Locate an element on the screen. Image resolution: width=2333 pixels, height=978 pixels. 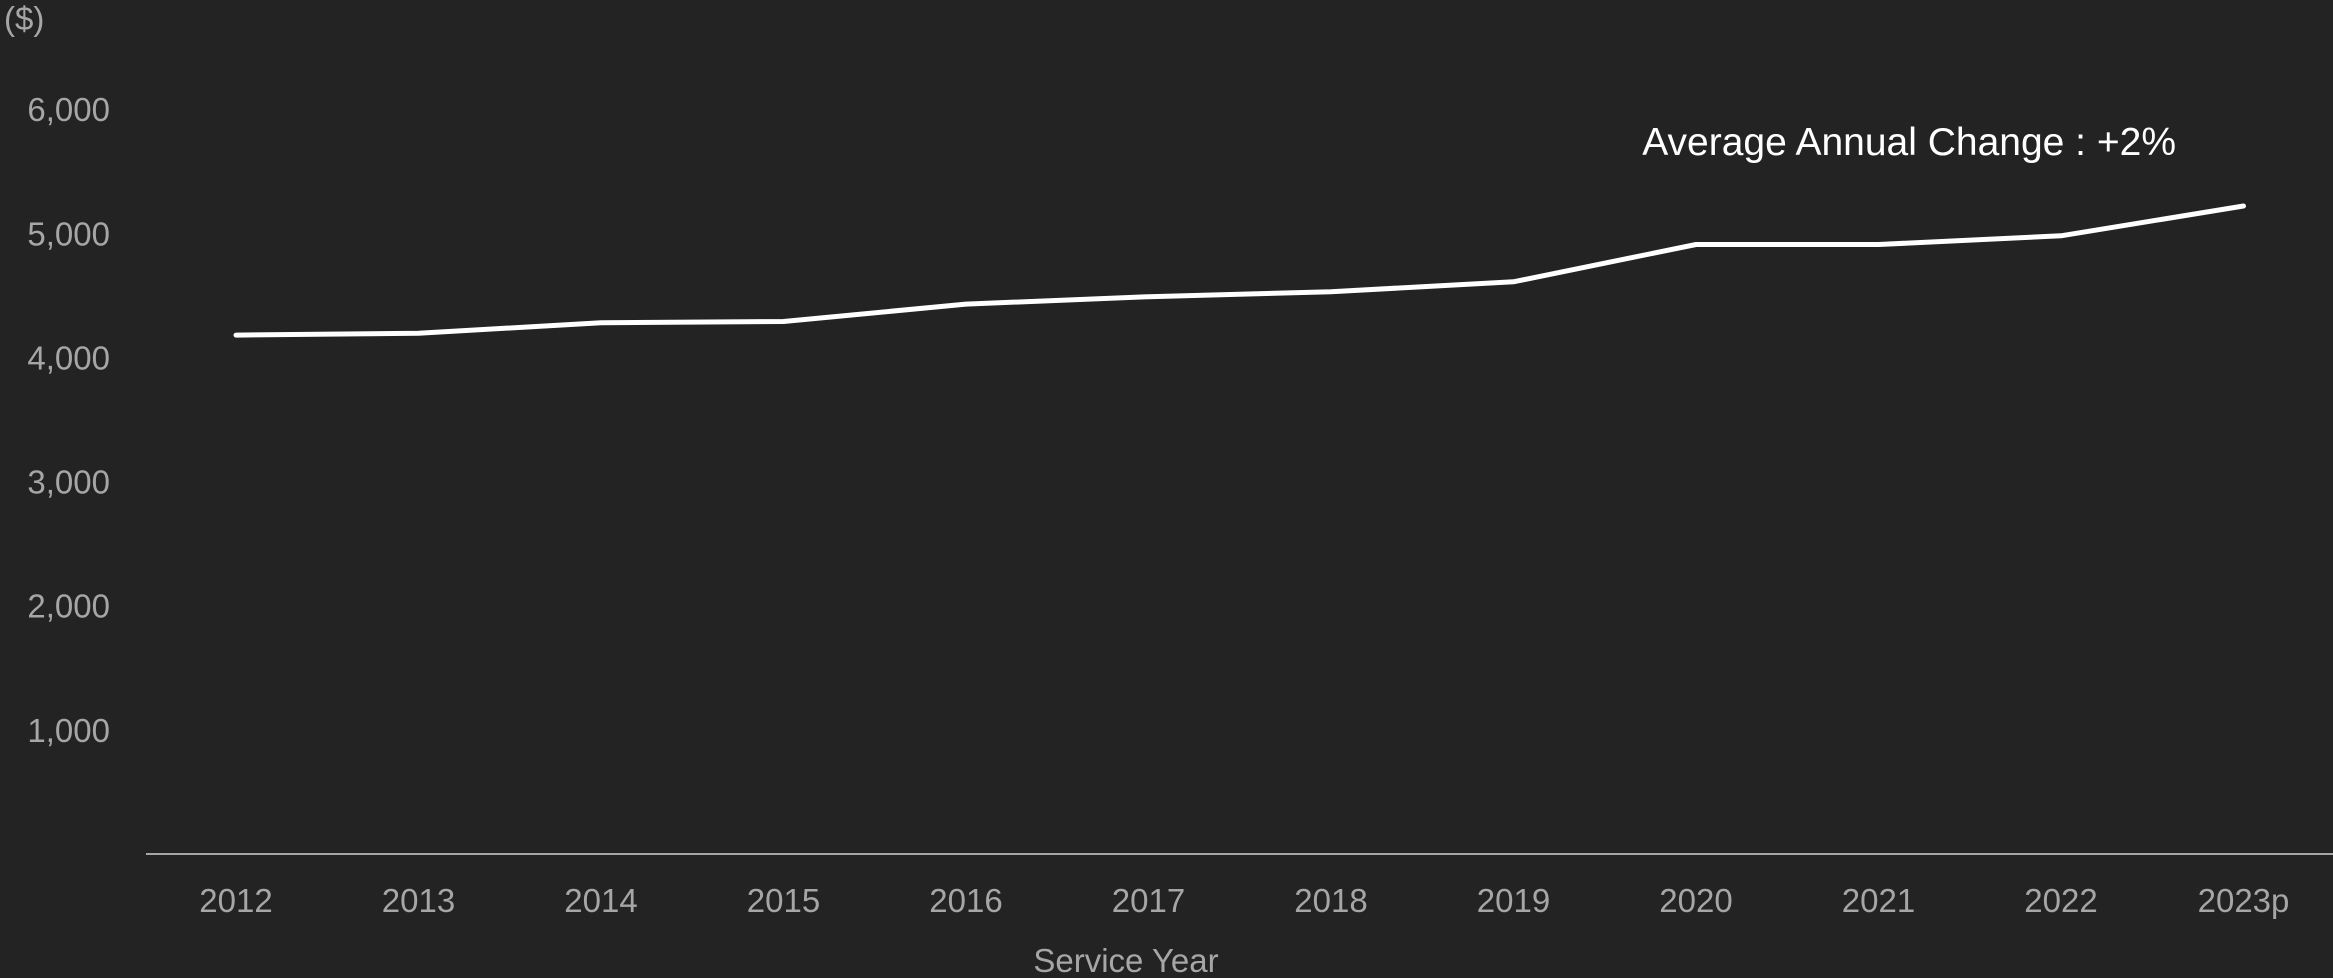
x-tick-label: 2014 is located at coordinates (600, 900).